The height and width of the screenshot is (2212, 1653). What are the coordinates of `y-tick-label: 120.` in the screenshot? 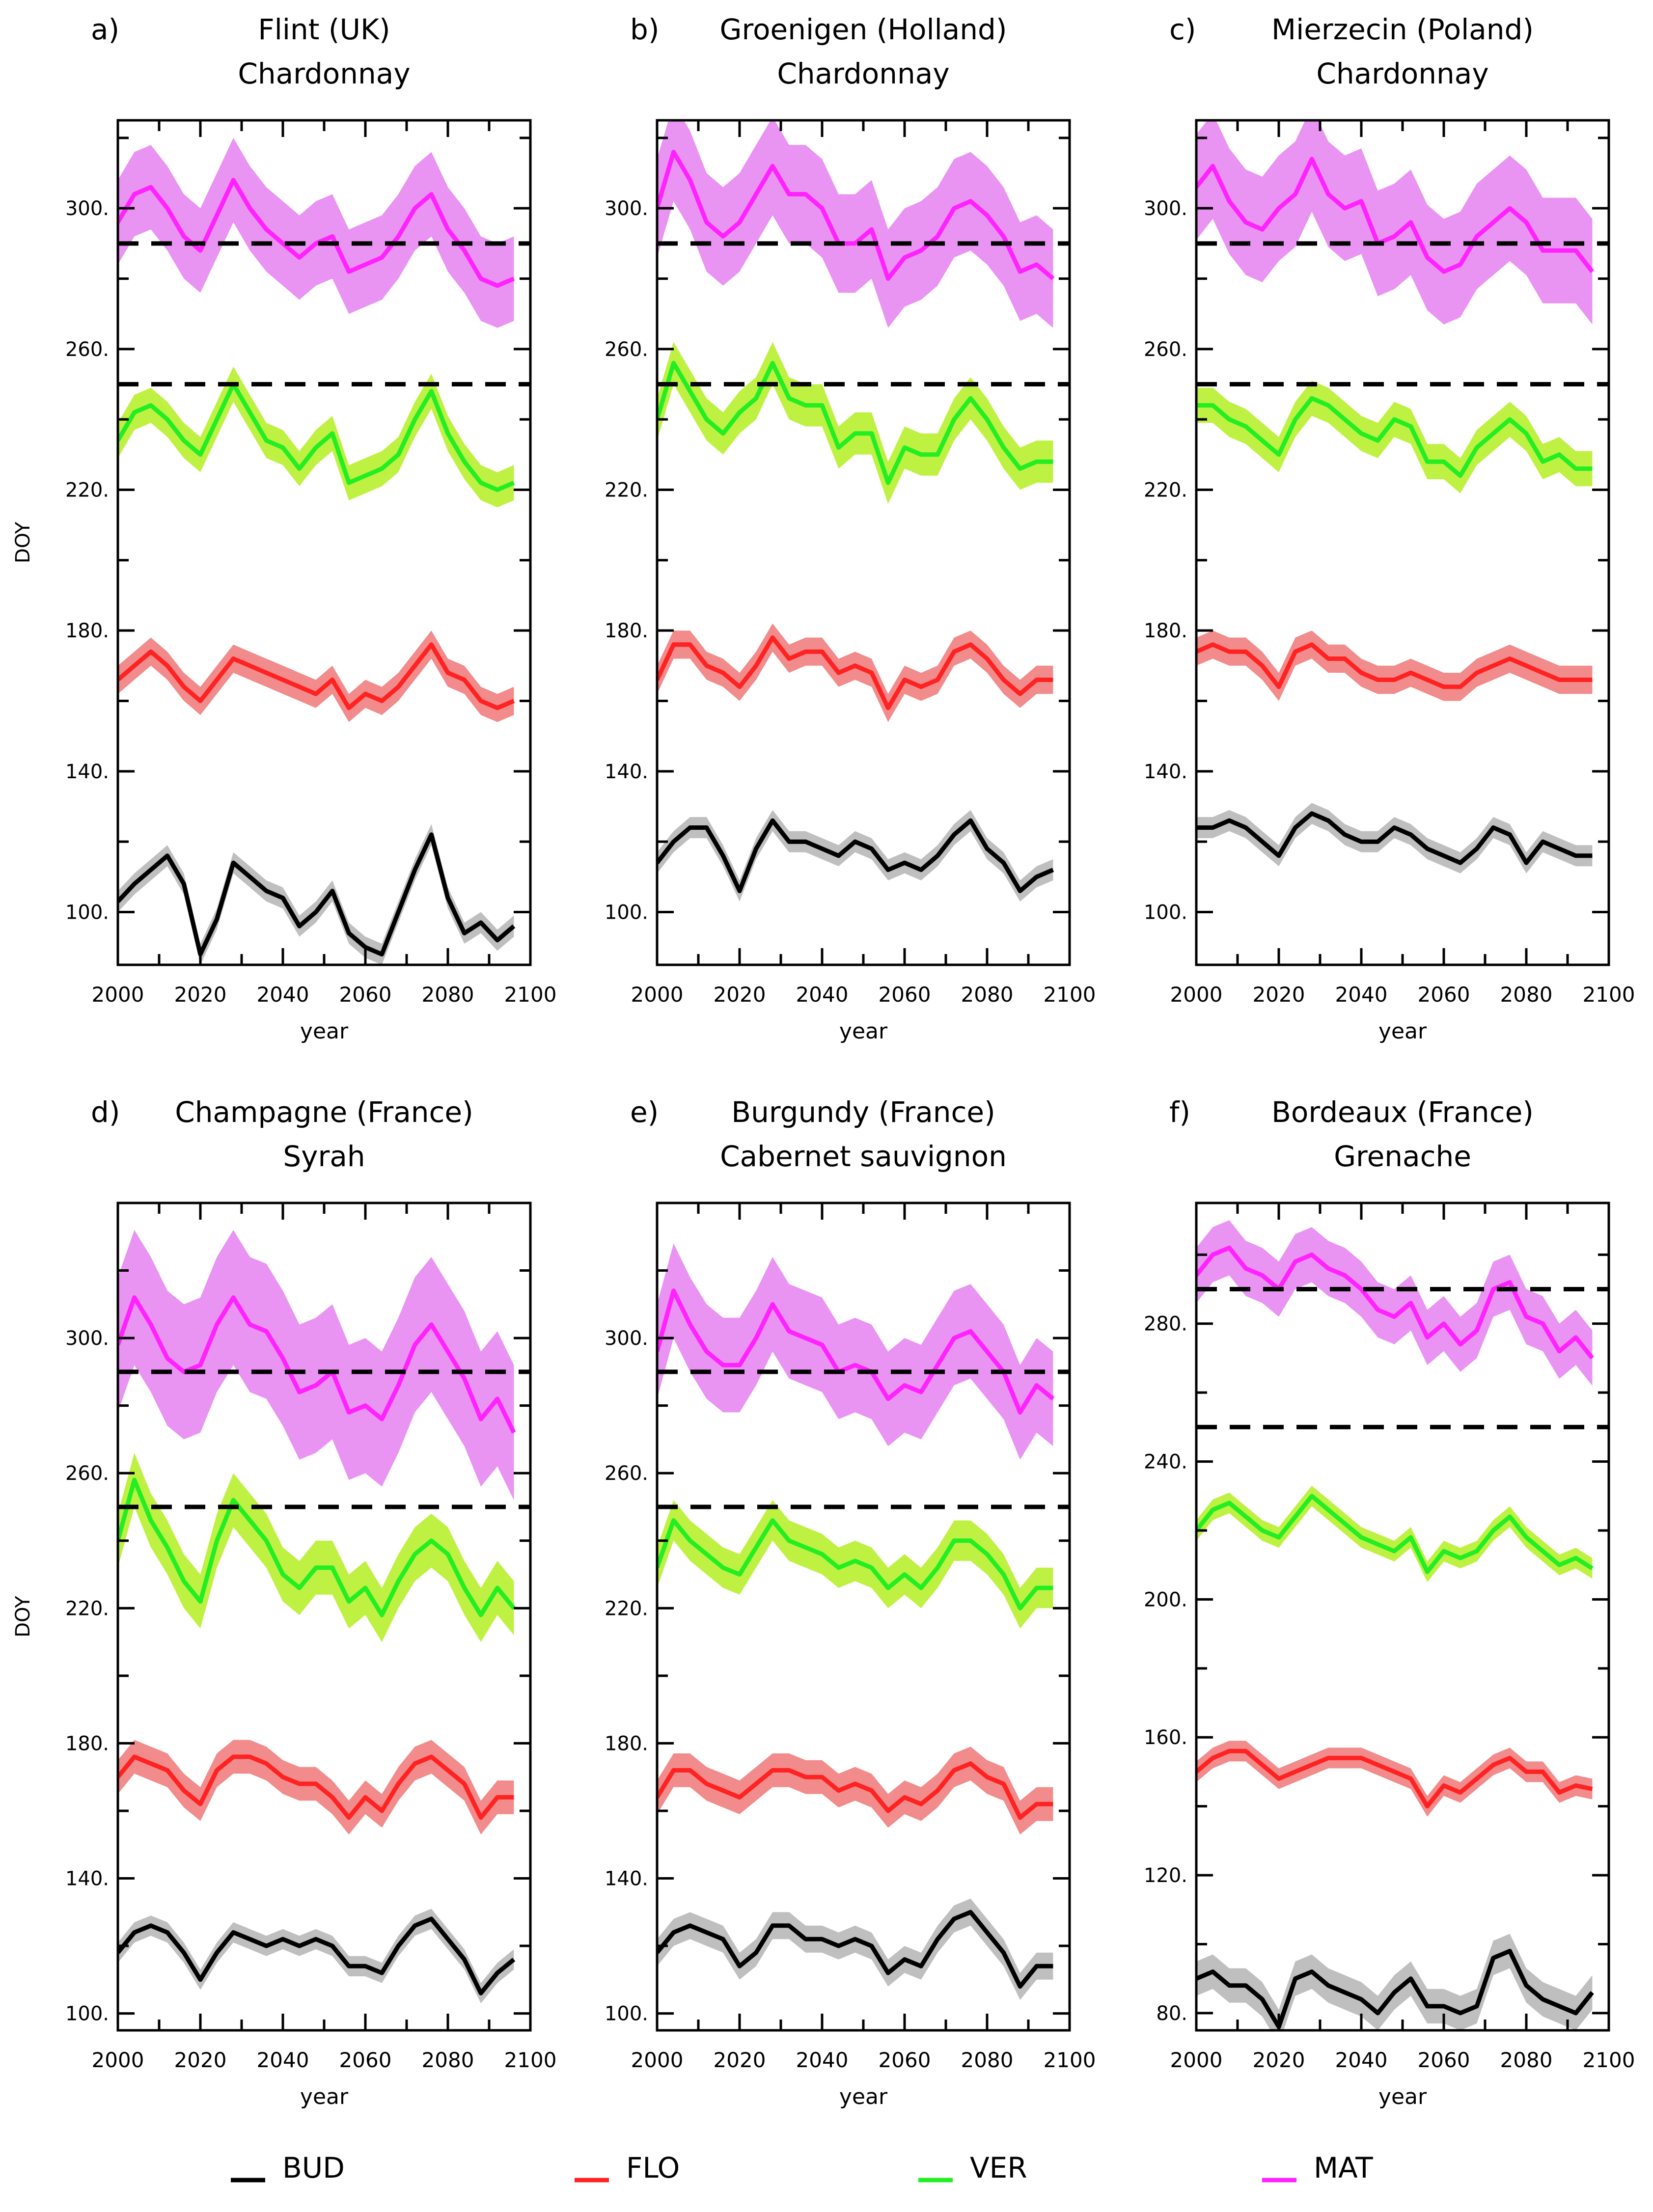 It's located at (1165, 1875).